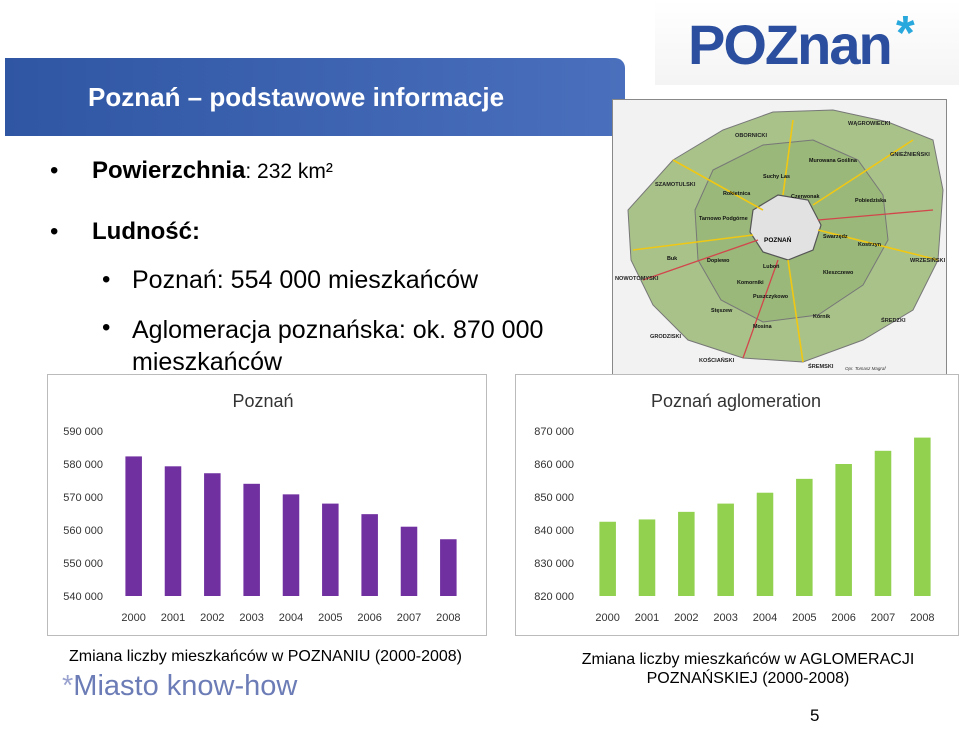  I want to click on town-label: Kleszczewo, so click(838, 273).